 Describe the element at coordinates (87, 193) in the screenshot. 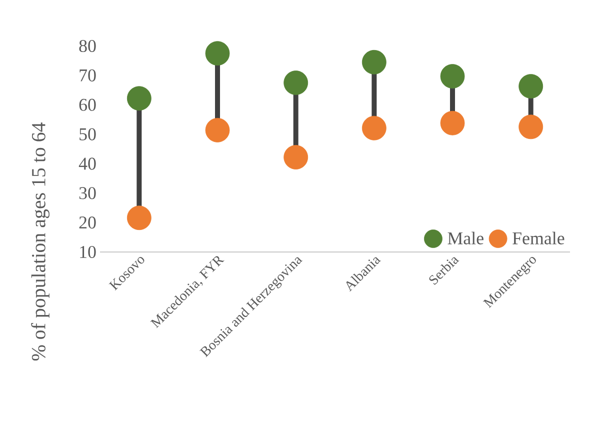

I see `y-tick-label: 30` at that location.